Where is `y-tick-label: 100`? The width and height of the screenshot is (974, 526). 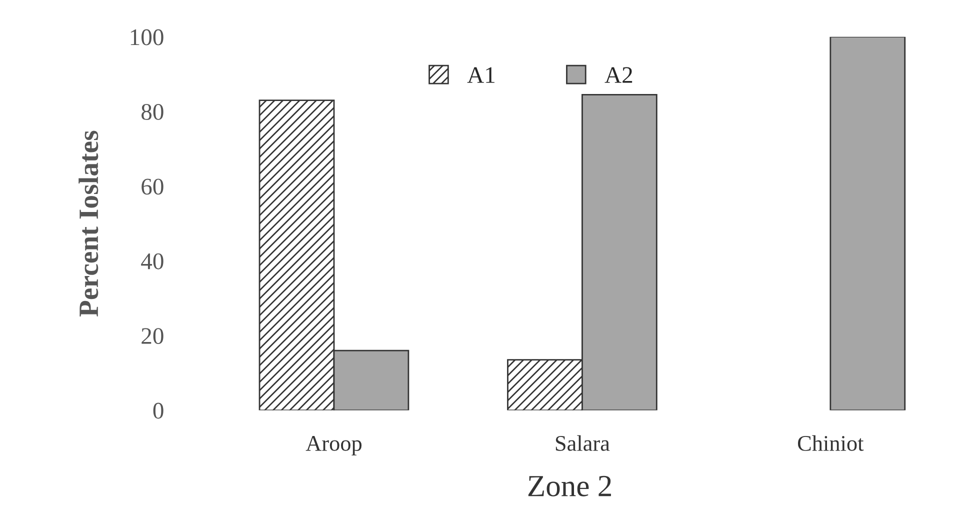
y-tick-label: 100 is located at coordinates (147, 37).